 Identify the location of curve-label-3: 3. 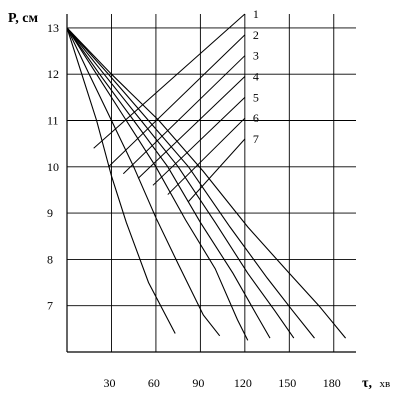
(256, 56).